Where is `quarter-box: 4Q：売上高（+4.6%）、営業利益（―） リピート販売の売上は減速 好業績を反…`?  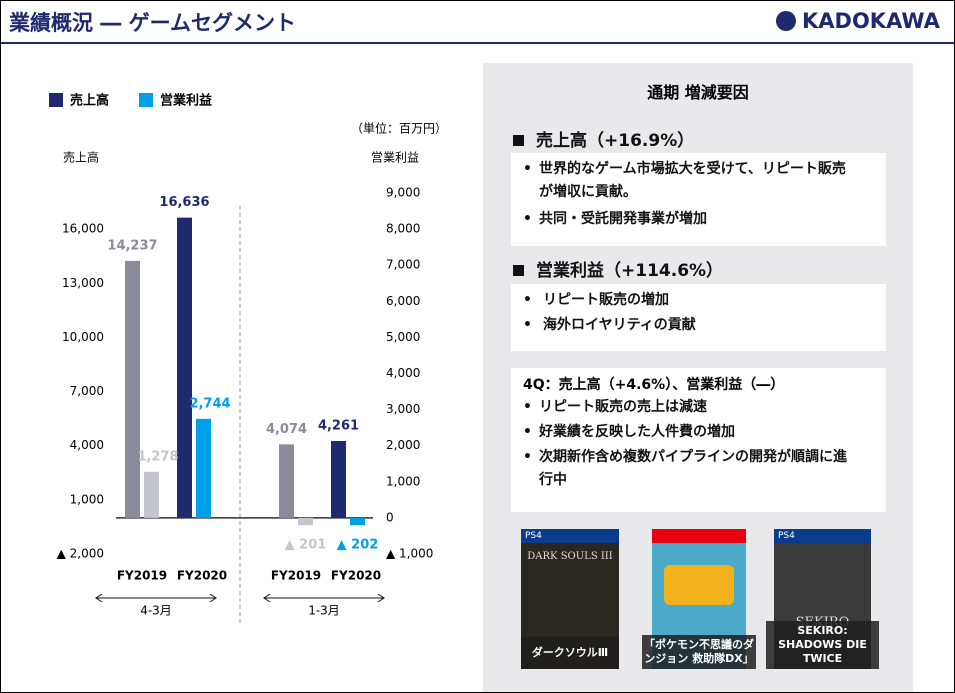
quarter-box: 4Q：売上高（+4.6%）、営業利益（―） リピート販売の売上は減速 好業績を反… is located at coordinates (698, 440).